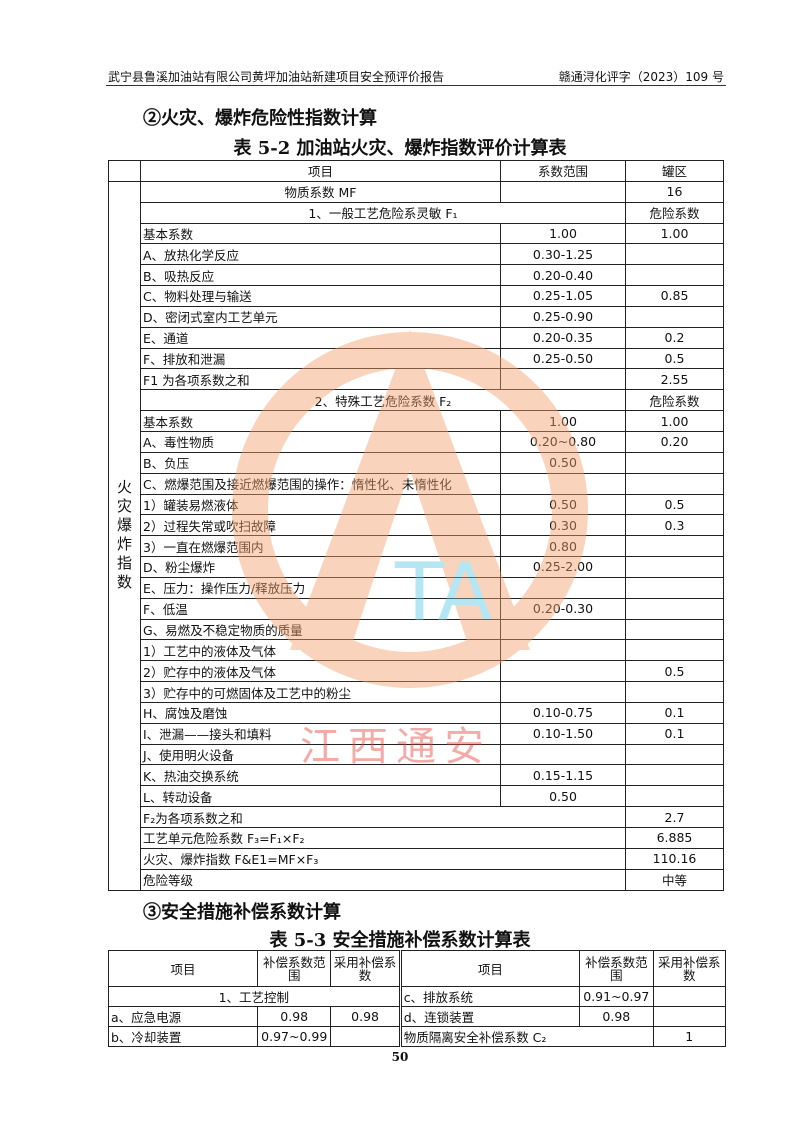  Describe the element at coordinates (320, 775) in the screenshot. I see `row-item: K、热油交换系统` at that location.